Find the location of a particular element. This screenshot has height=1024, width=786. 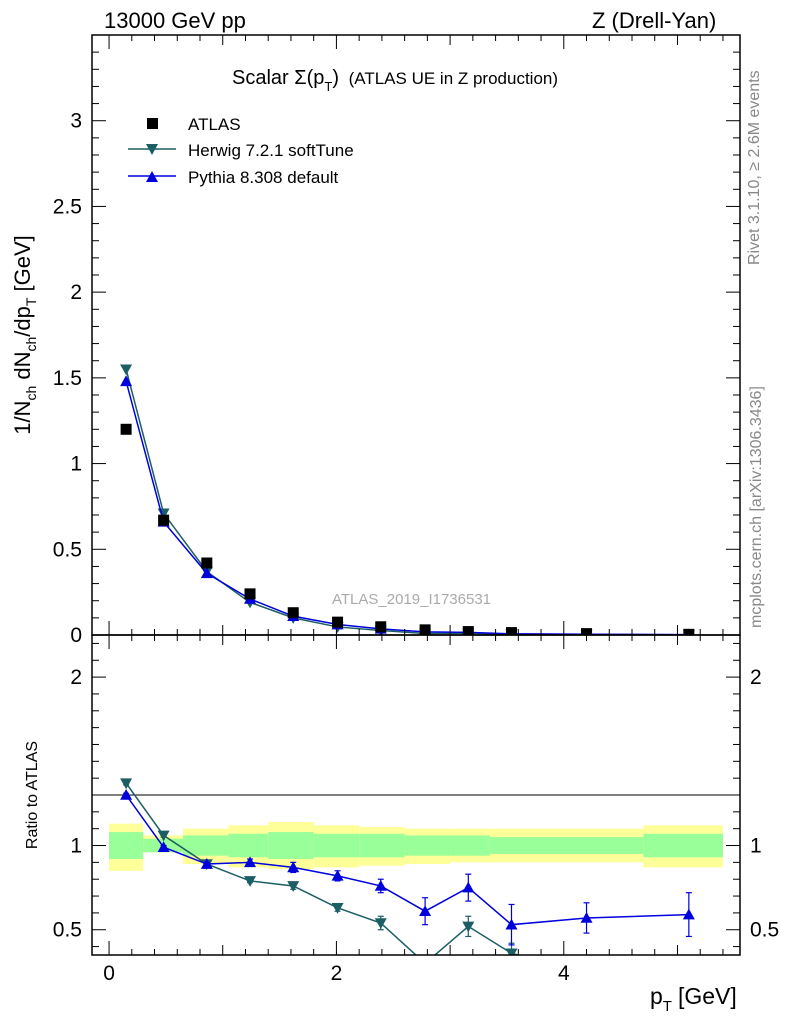

legend-pythia-label: Pythia 8.308 default is located at coordinates (263, 177).